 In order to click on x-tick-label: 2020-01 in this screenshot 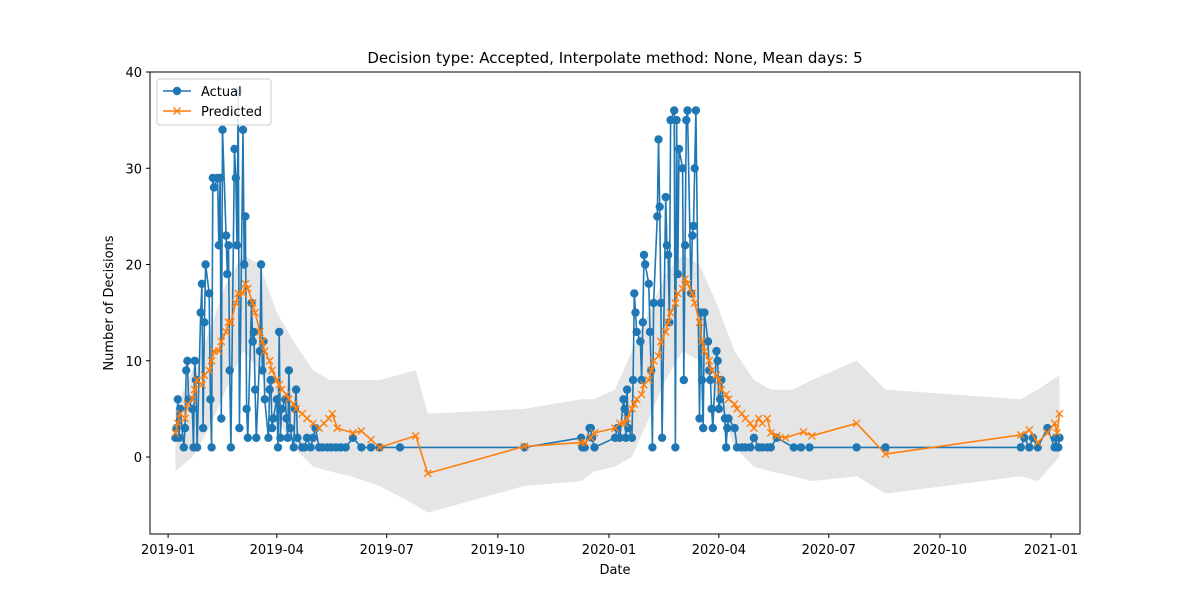, I will do `click(609, 550)`.